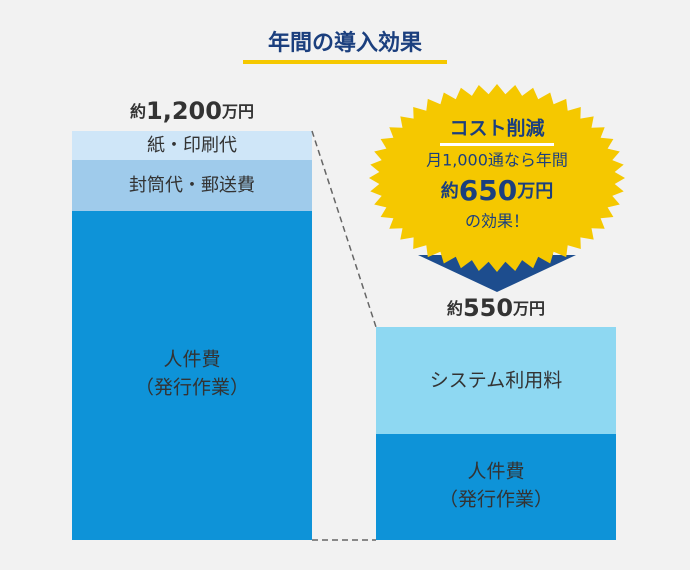 The width and height of the screenshot is (690, 570). I want to click on segment-label: 紙・印刷代, so click(192, 145).